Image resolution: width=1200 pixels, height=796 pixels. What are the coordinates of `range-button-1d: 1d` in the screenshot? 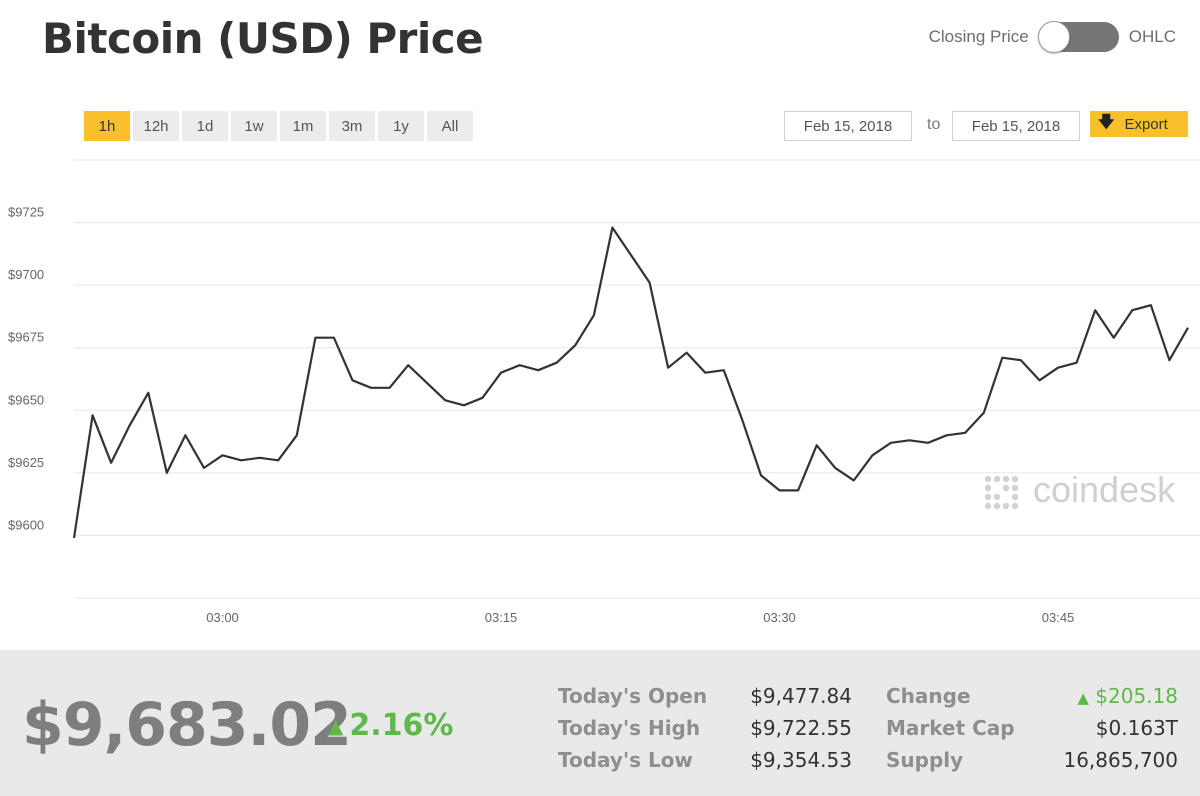 It's located at (205, 126).